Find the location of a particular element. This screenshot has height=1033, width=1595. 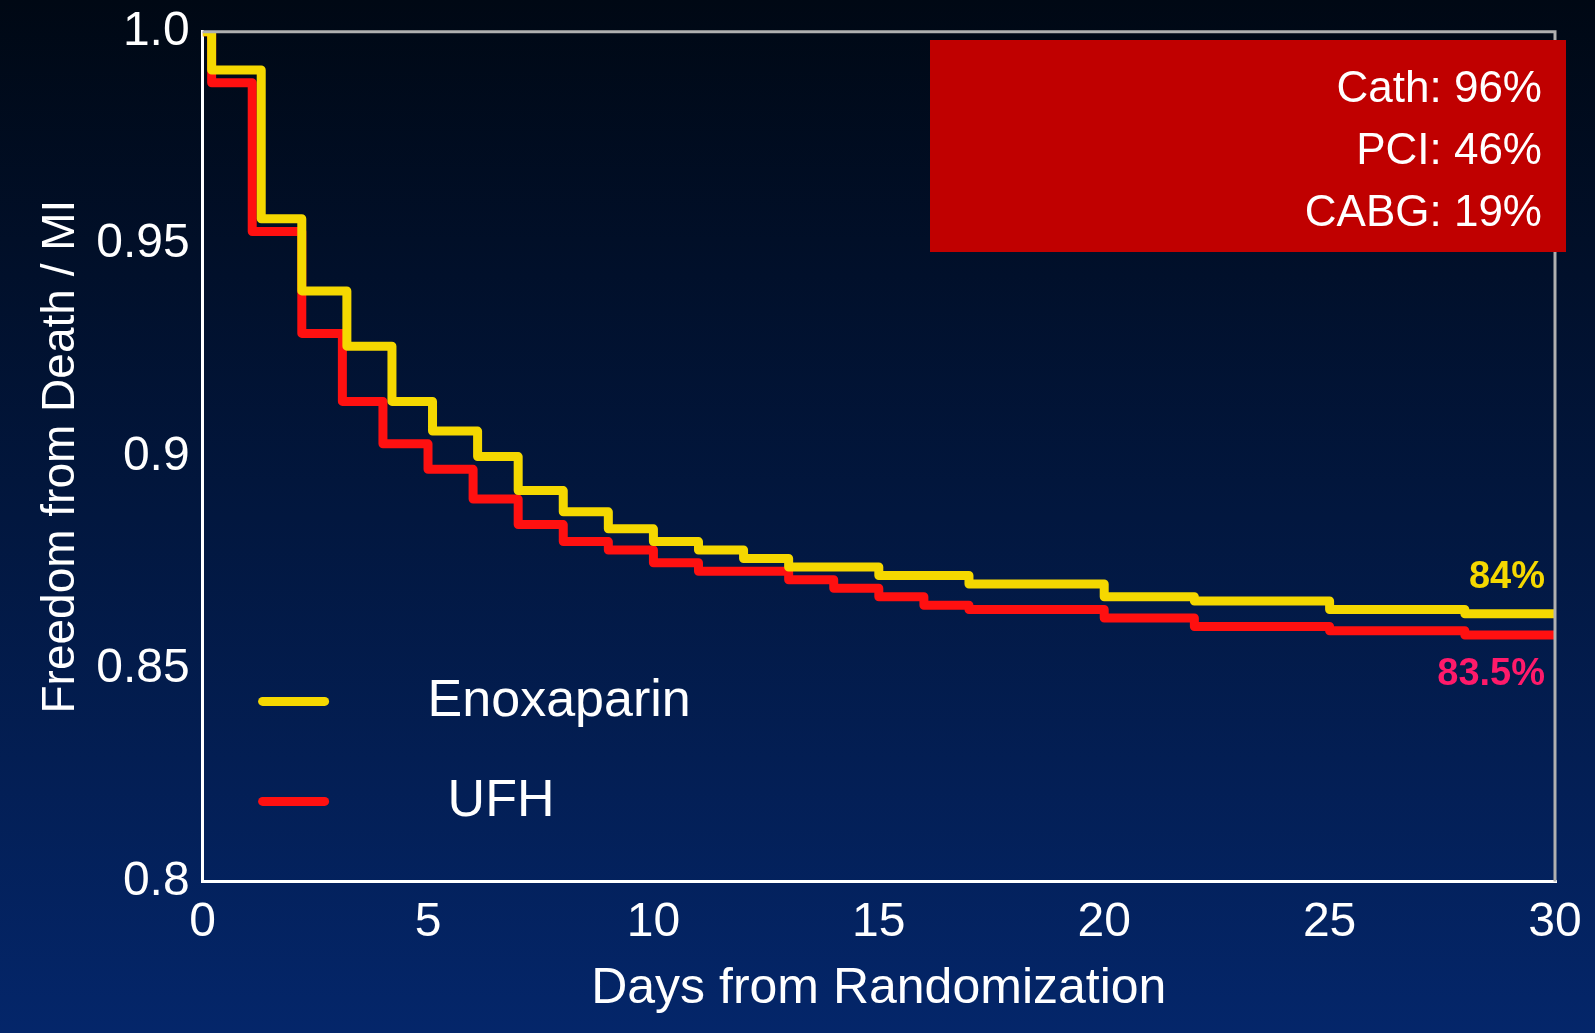

x-tick-label: 0 is located at coordinates (202, 920).